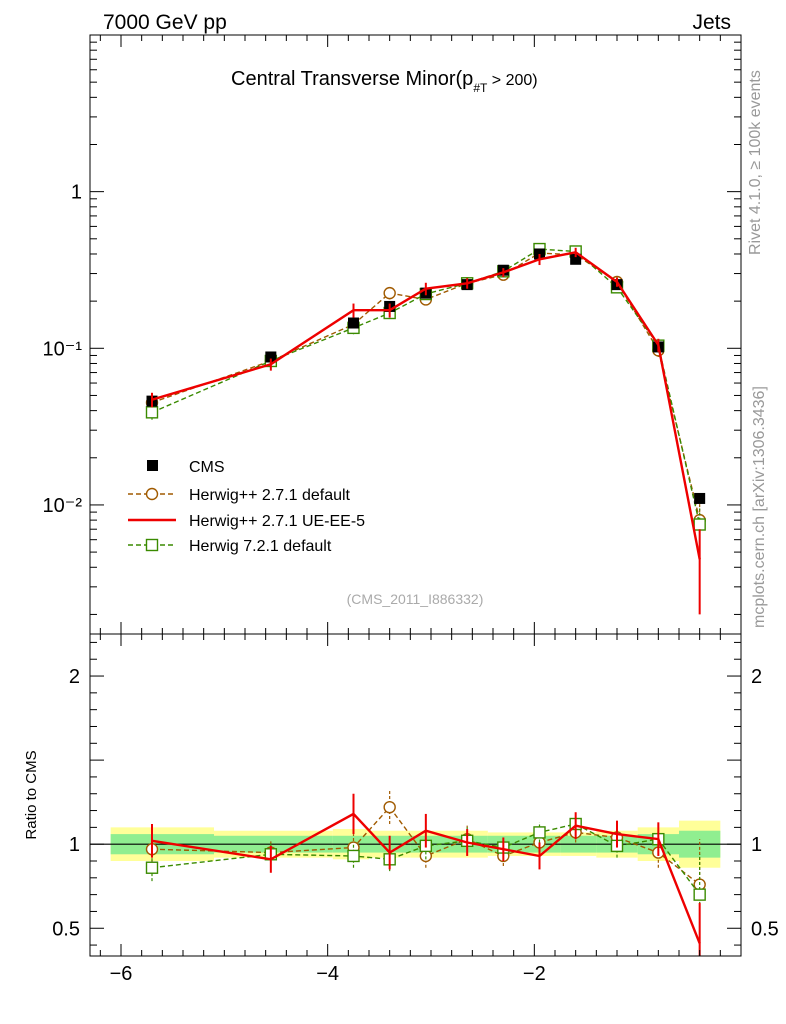 The image size is (786, 1024). What do you see at coordinates (66, 929) in the screenshot?
I see `ratio-y-tick-label-left: 0.5` at bounding box center [66, 929].